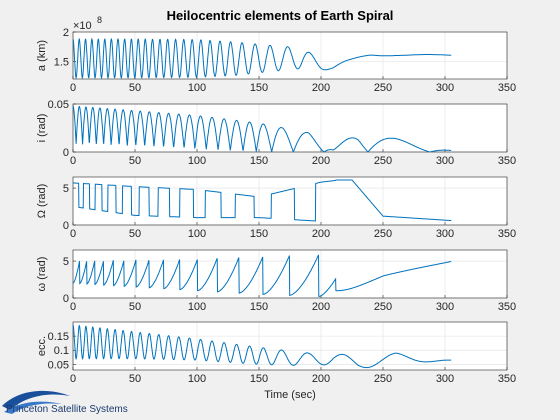 Image resolution: width=560 pixels, height=420 pixels. I want to click on subplot-4: 0 50 100 150 200 250 300 350 0 5 ω (rad), so click(276, 281).